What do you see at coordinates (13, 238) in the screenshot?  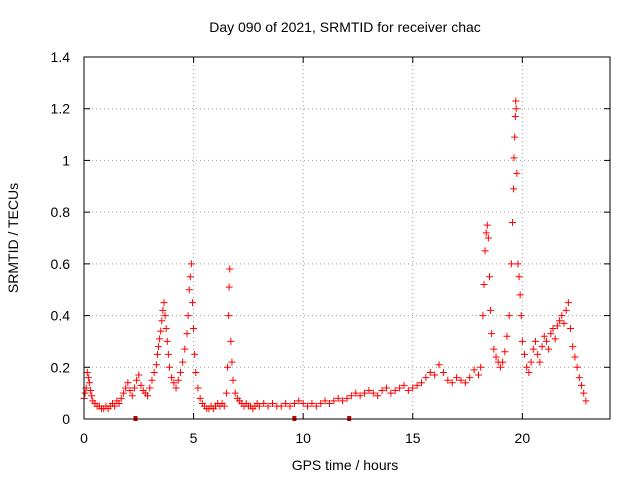 I see `y-axis-label: SRMTID / TECUs` at bounding box center [13, 238].